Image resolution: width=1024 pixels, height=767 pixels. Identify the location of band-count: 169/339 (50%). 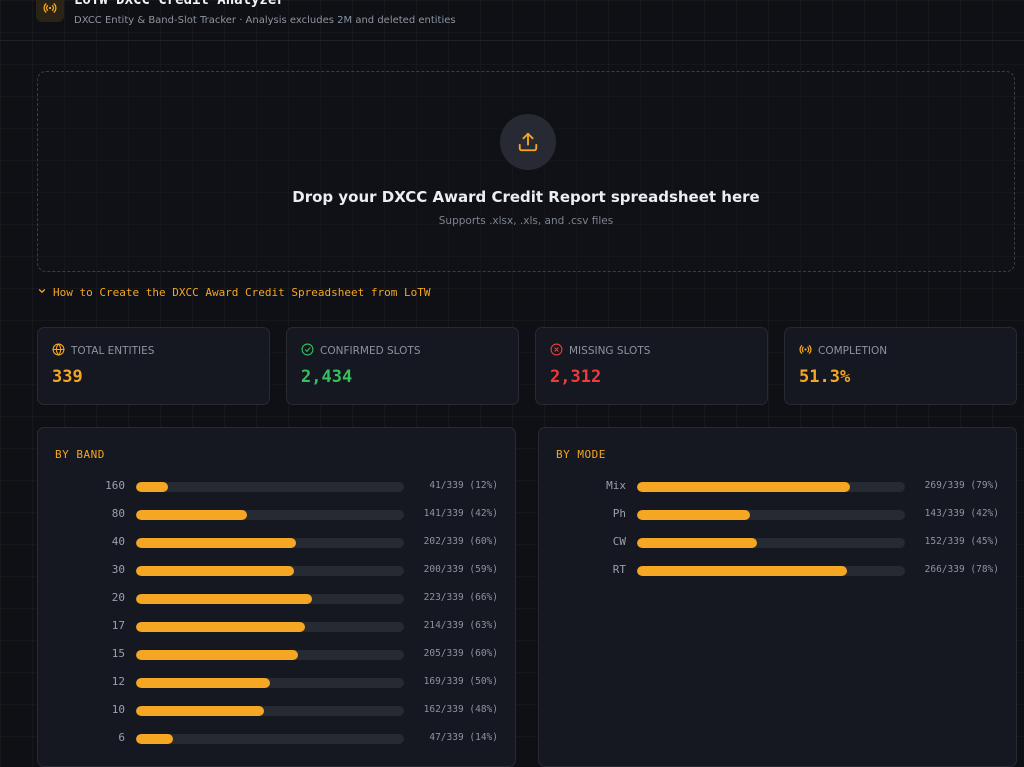
(460, 681).